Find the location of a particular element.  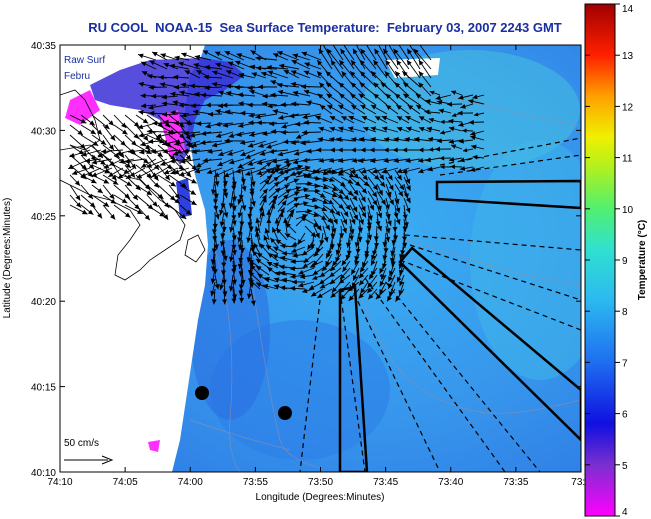

colorbar-tick-label: 12 is located at coordinates (628, 107).